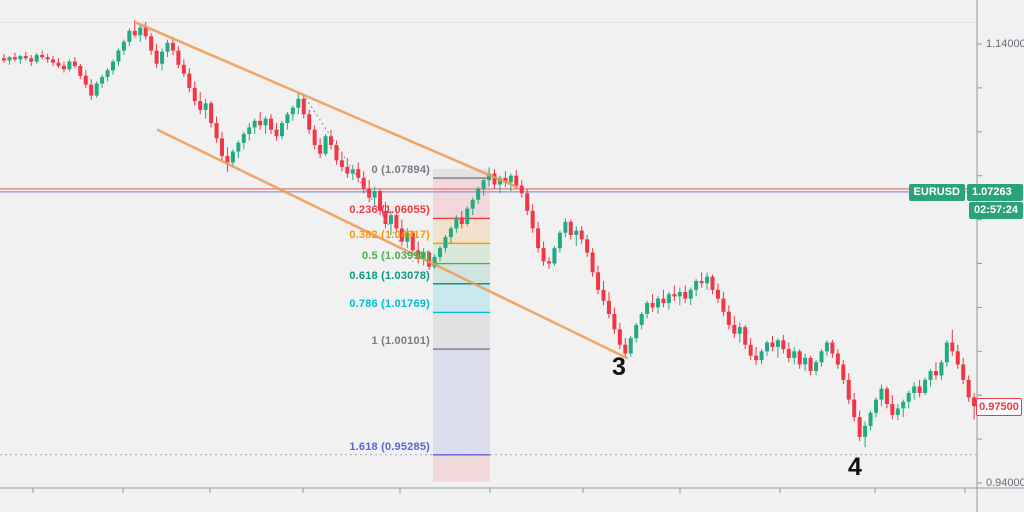 Image resolution: width=1024 pixels, height=512 pixels. Describe the element at coordinates (488, 190) in the screenshot. I see `horizontal-price-lines` at that location.